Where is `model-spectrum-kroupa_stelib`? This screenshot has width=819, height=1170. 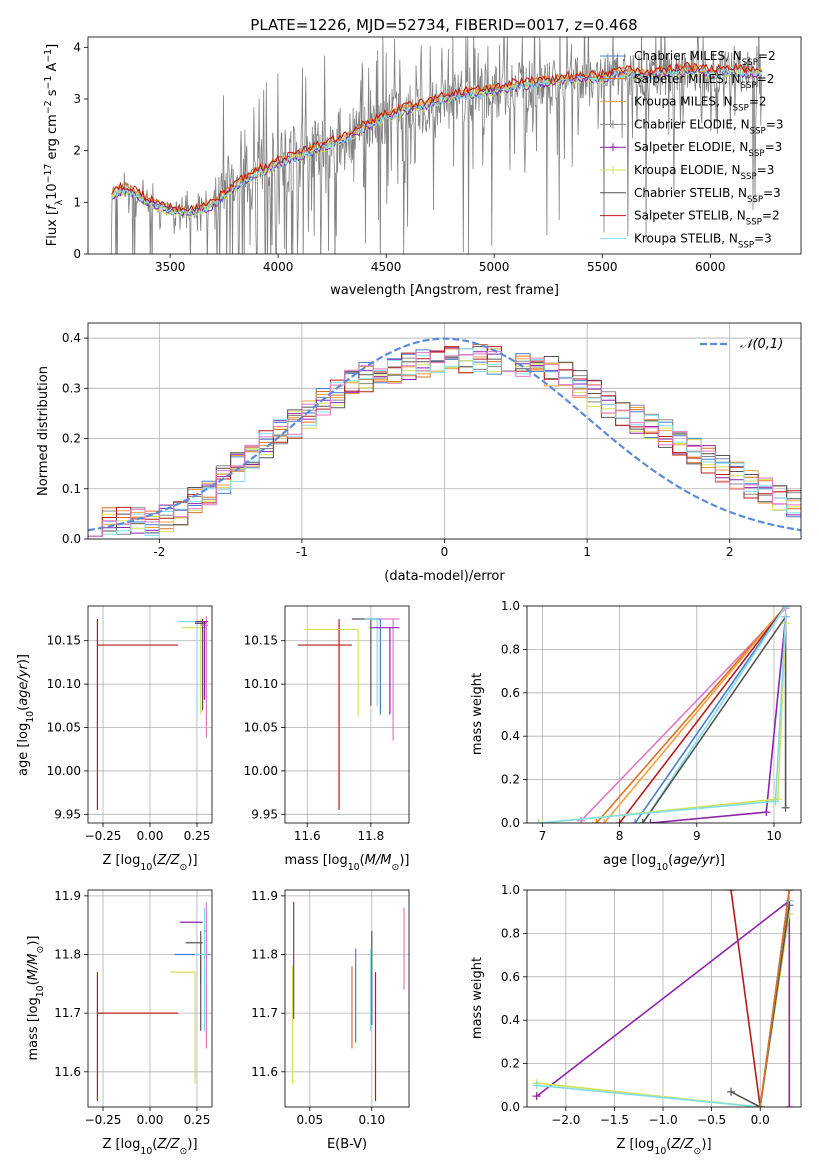 model-spectrum-kroupa_stelib is located at coordinates (437, 141).